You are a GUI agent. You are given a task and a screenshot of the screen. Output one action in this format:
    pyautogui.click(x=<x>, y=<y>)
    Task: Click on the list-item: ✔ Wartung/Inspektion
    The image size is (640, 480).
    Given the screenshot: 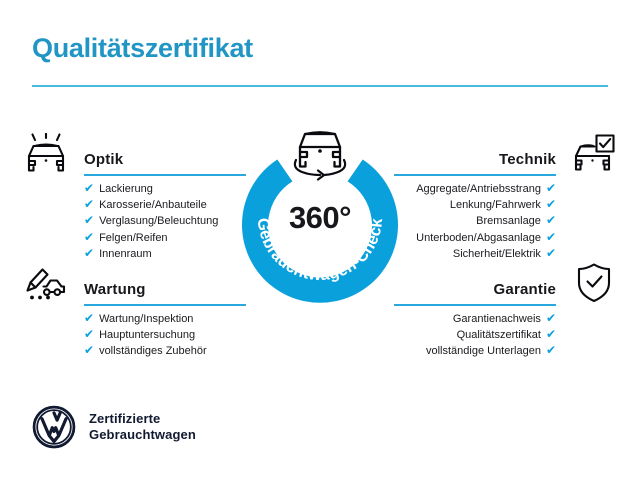 What is the action you would take?
    pyautogui.click(x=172, y=319)
    